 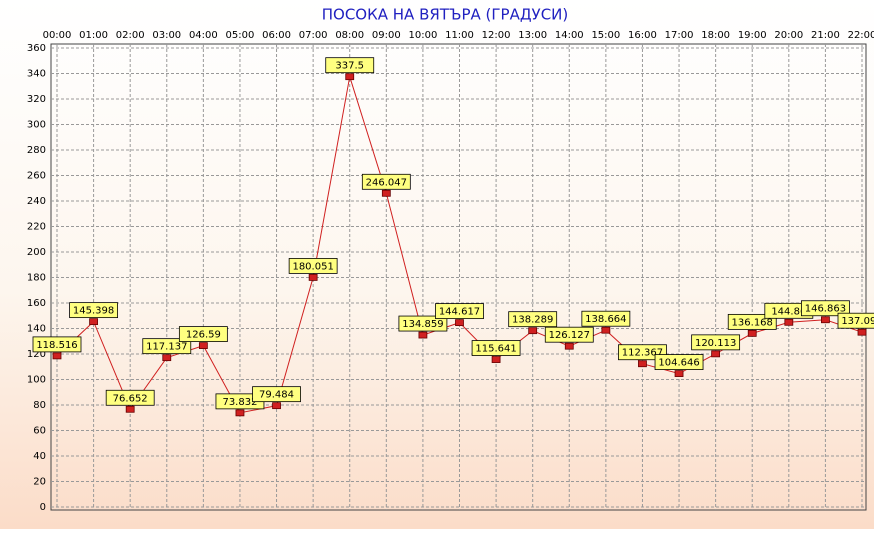 What do you see at coordinates (36, 74) in the screenshot?
I see `y-tick-label: 340` at bounding box center [36, 74].